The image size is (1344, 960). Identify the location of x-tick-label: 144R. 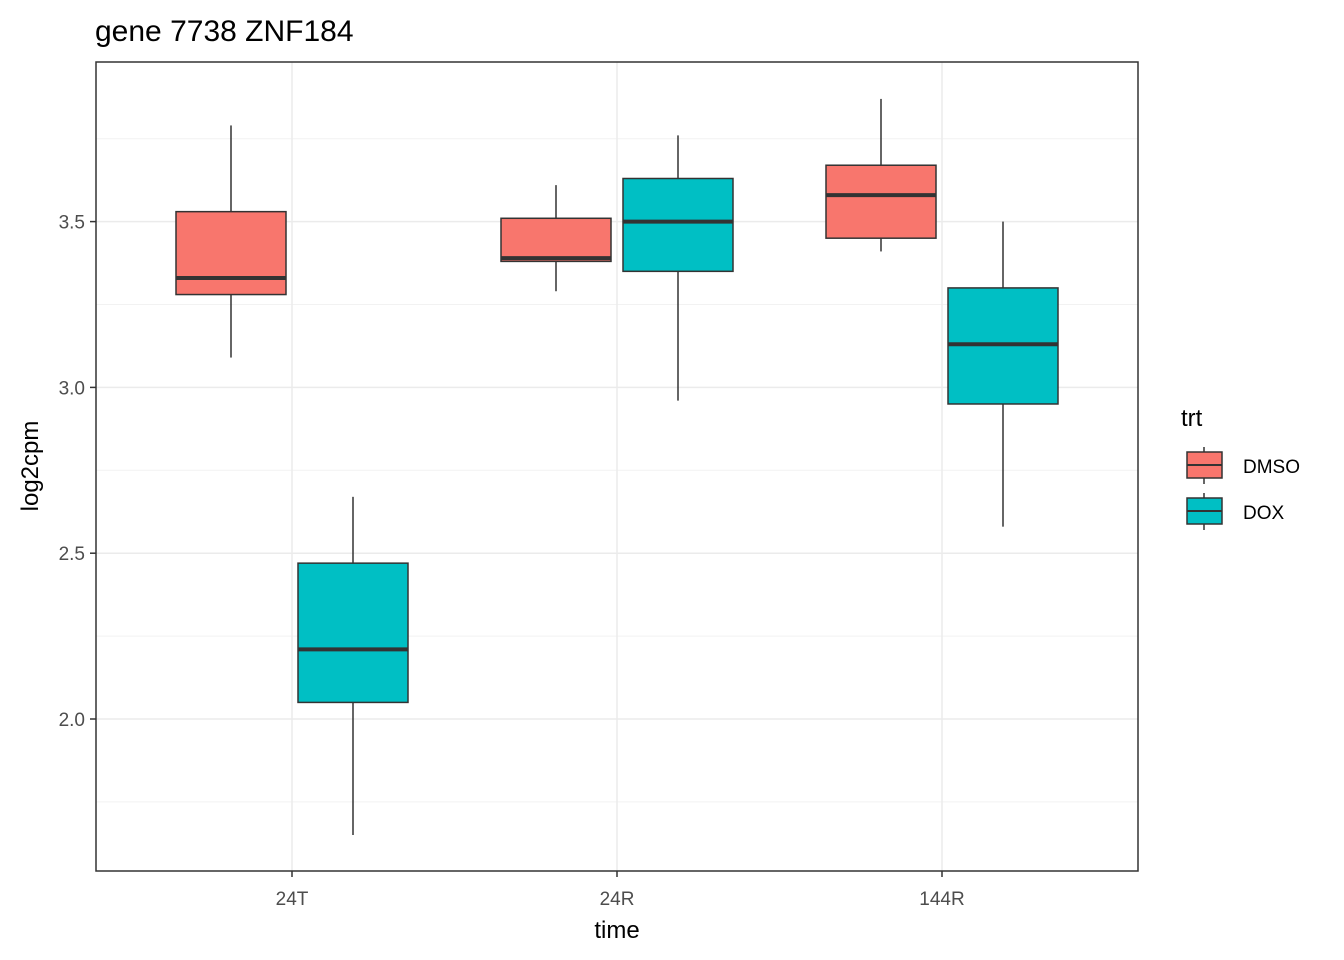
(941, 899).